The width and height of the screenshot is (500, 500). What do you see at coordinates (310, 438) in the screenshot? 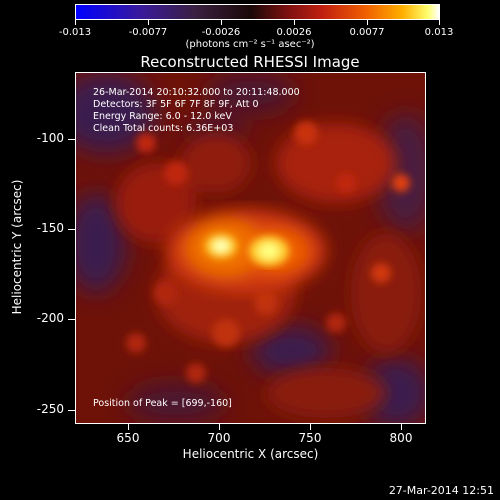
I see `x-tick-label: 750` at bounding box center [310, 438].